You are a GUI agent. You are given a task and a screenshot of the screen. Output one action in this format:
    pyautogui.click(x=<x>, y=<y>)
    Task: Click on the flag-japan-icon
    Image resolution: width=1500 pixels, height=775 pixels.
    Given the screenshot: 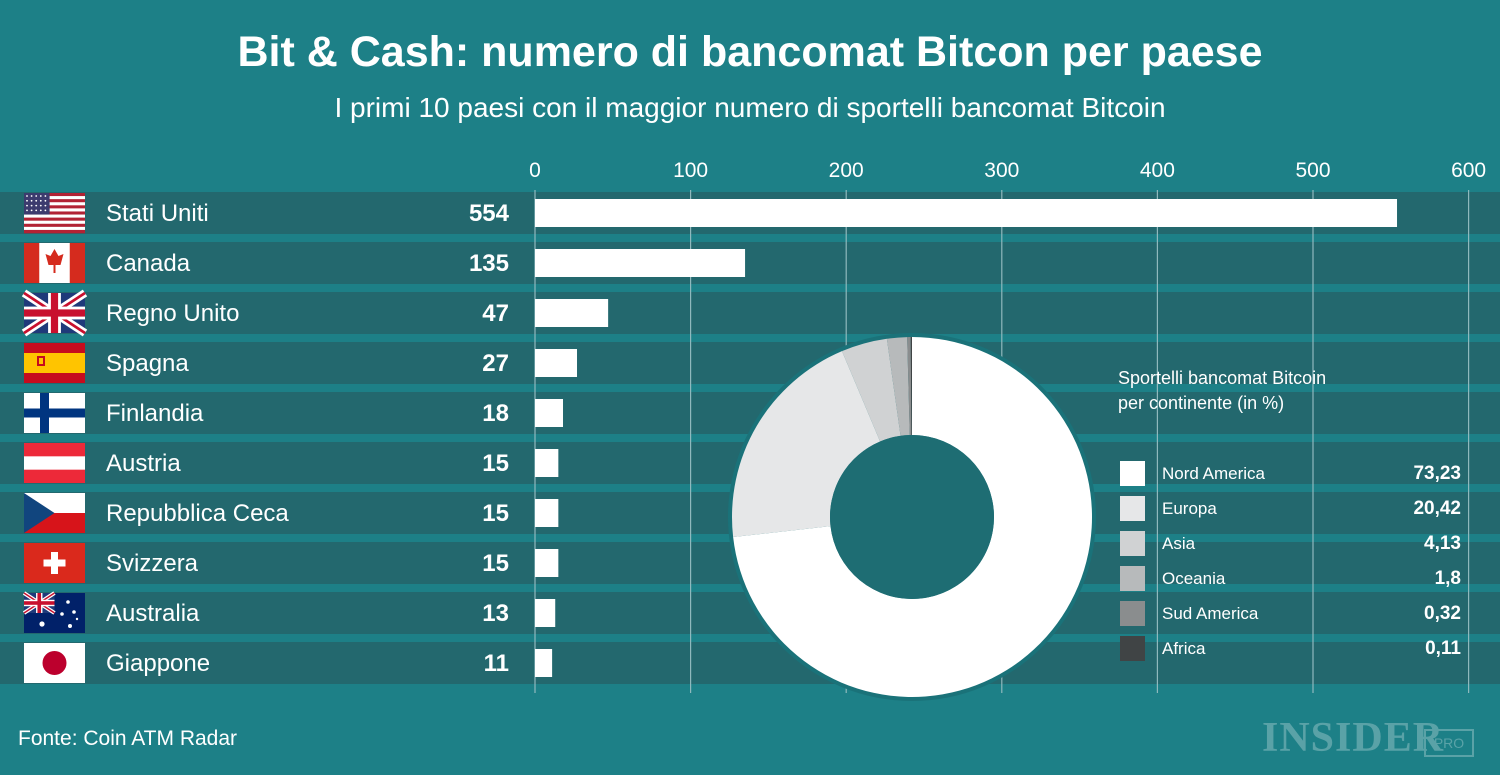 What is the action you would take?
    pyautogui.click(x=54, y=663)
    